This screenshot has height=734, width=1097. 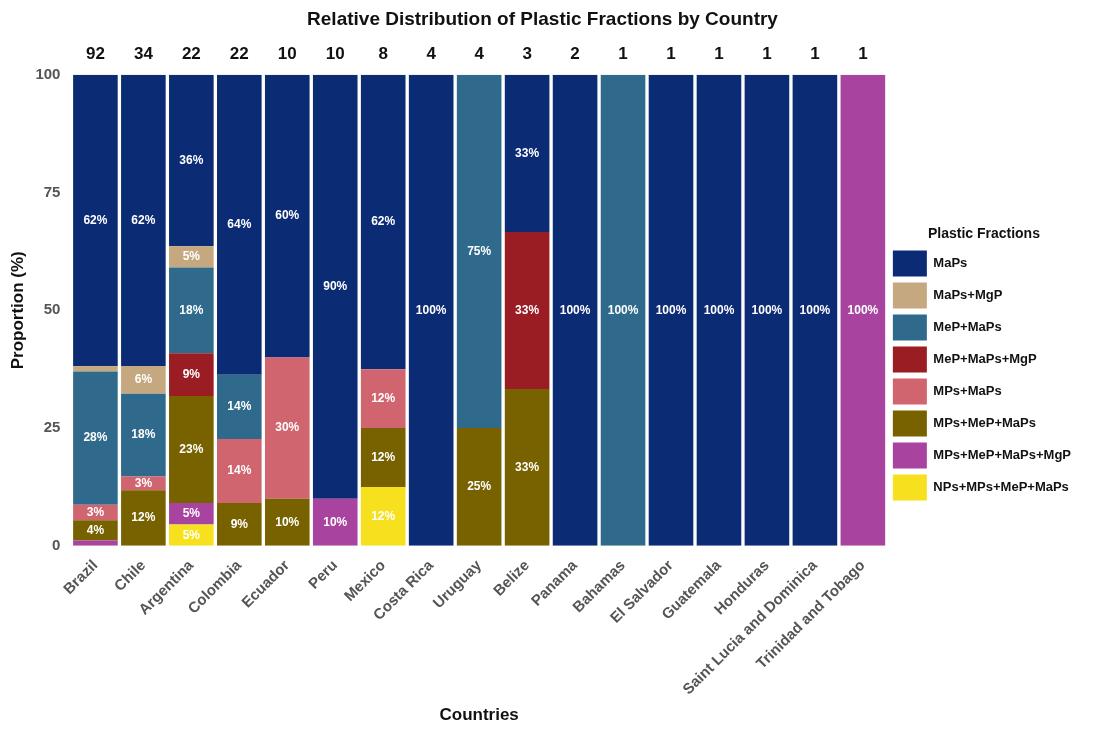 I want to click on data-label: 25%, so click(x=479, y=486).